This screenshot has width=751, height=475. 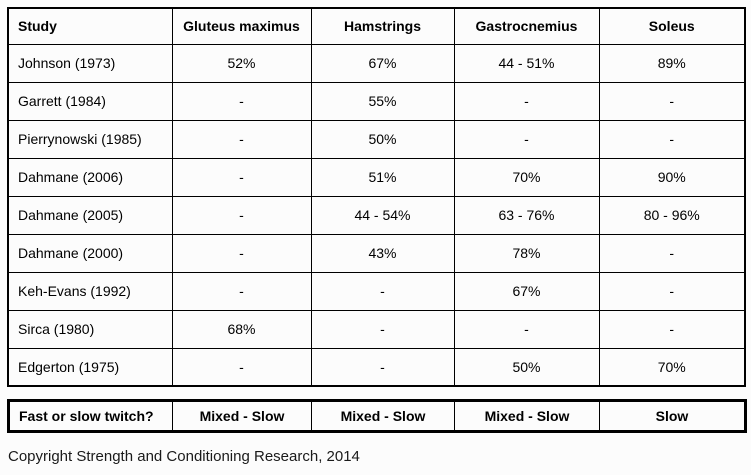 What do you see at coordinates (90, 139) in the screenshot?
I see `study-cell: Pierrynowski (1985)` at bounding box center [90, 139].